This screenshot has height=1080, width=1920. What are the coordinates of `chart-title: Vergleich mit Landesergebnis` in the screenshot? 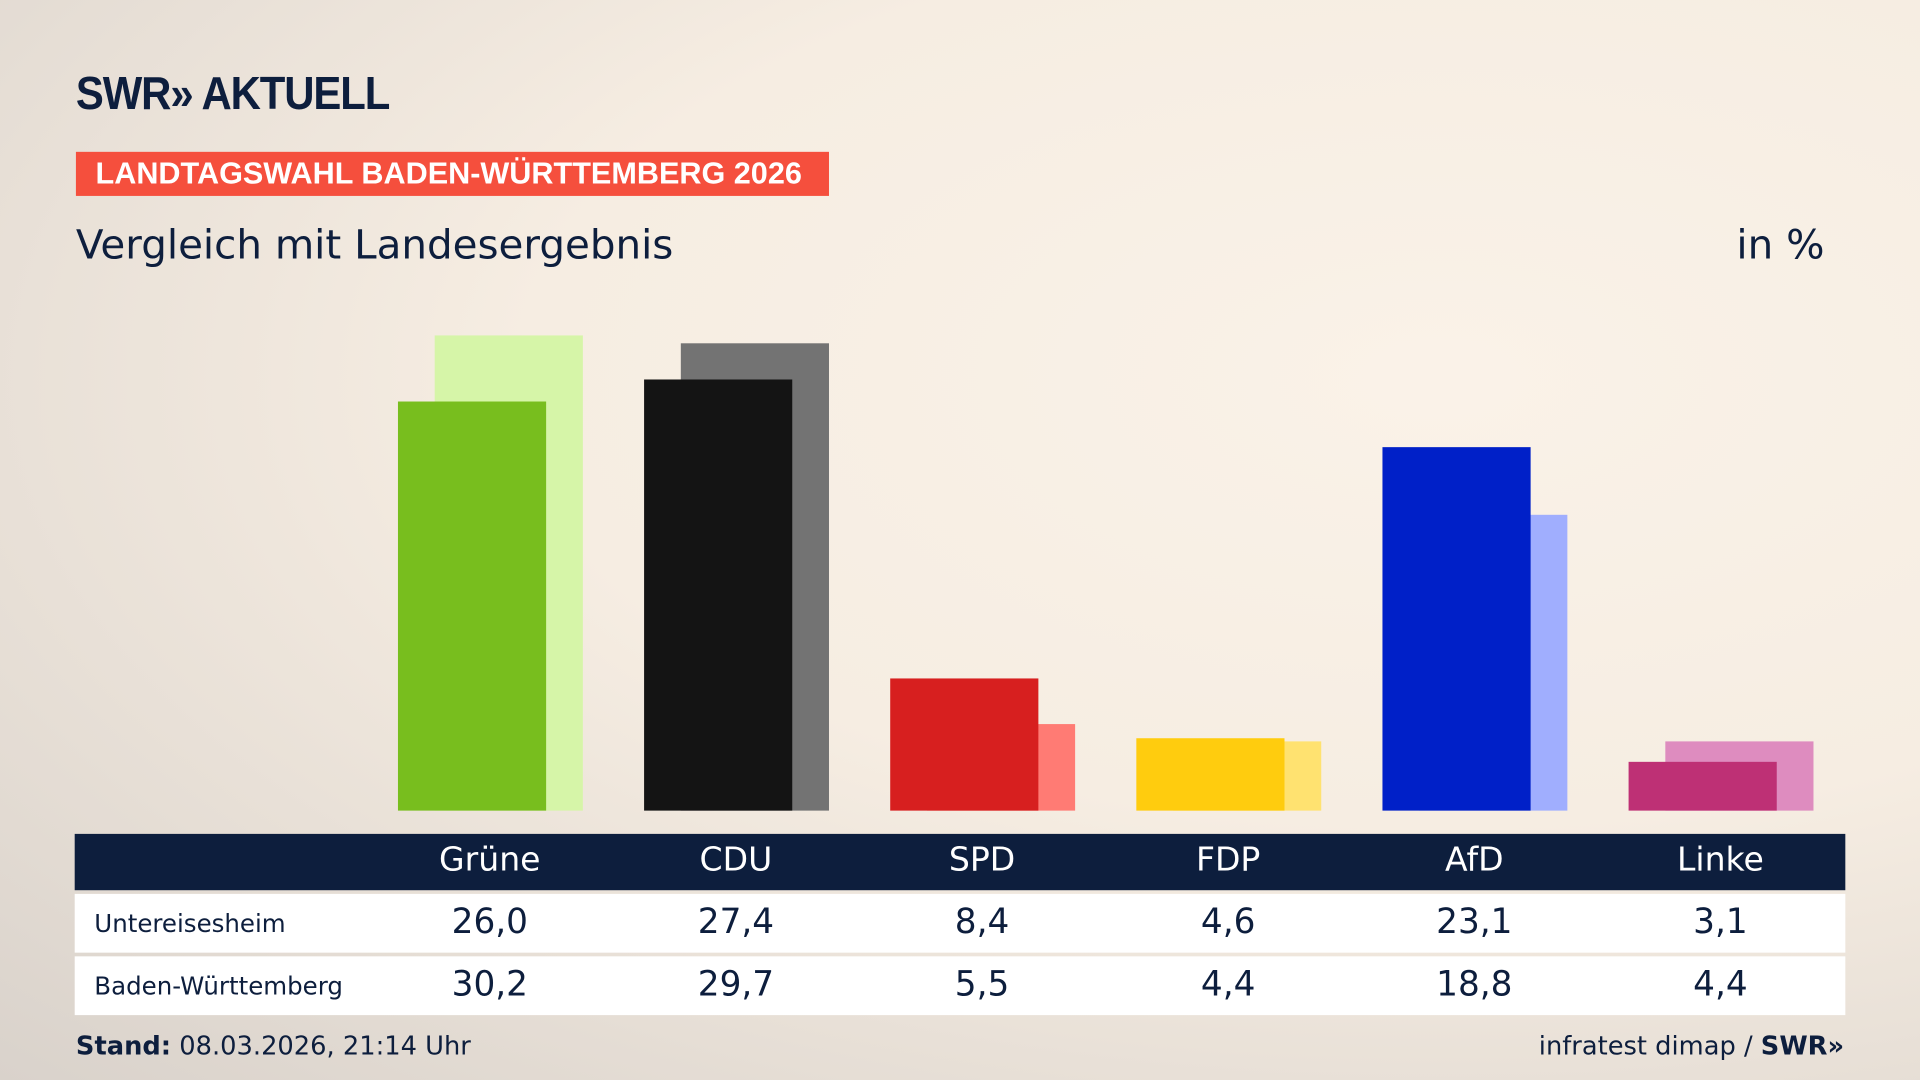 It's located at (374, 244).